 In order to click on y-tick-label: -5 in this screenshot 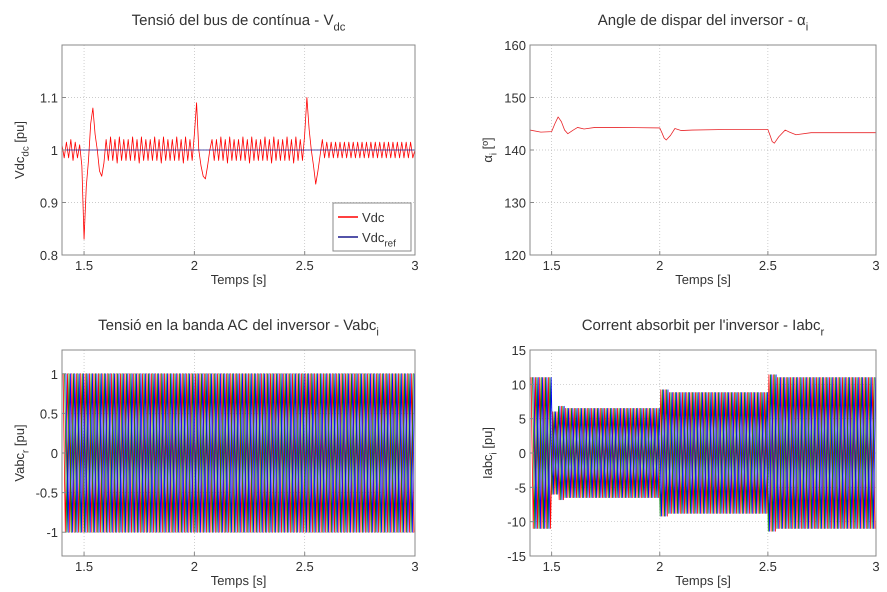, I will do `click(520, 488)`.